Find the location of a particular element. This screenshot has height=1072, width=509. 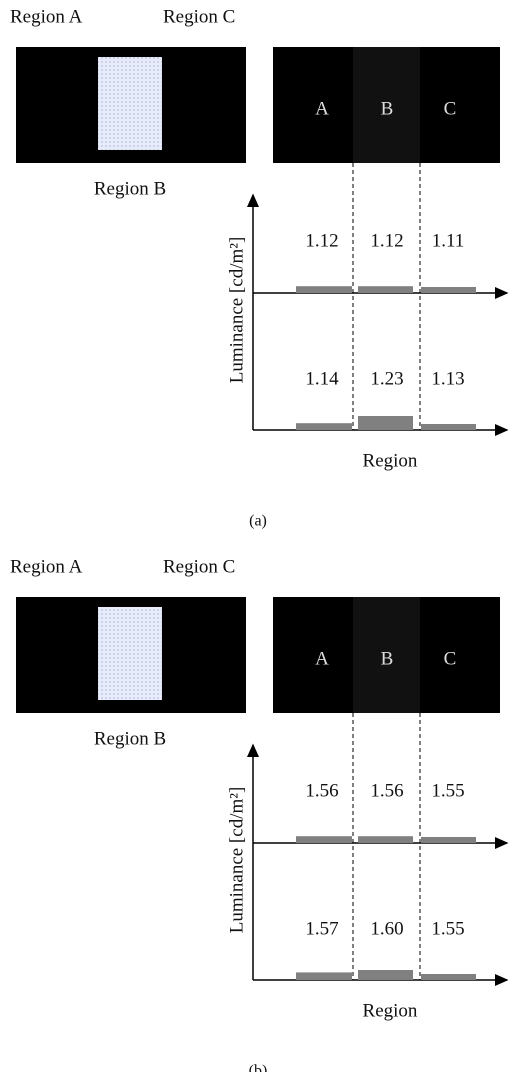

luminance-value: 1.23 is located at coordinates (386, 378).